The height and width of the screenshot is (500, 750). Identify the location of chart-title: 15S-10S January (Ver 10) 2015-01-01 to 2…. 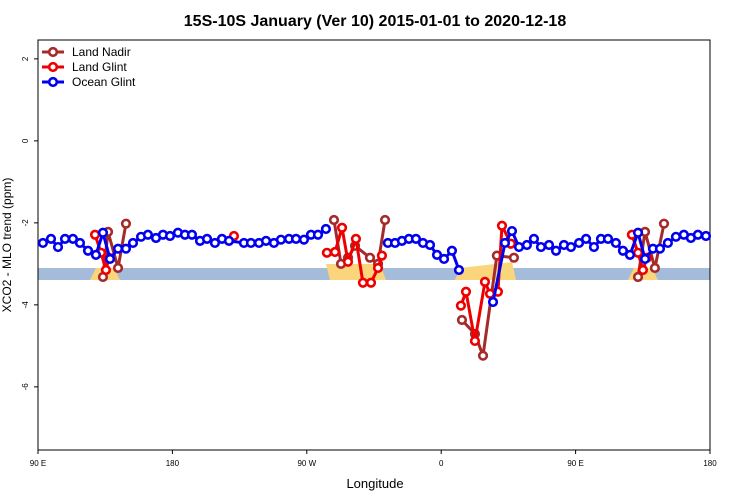
(375, 21).